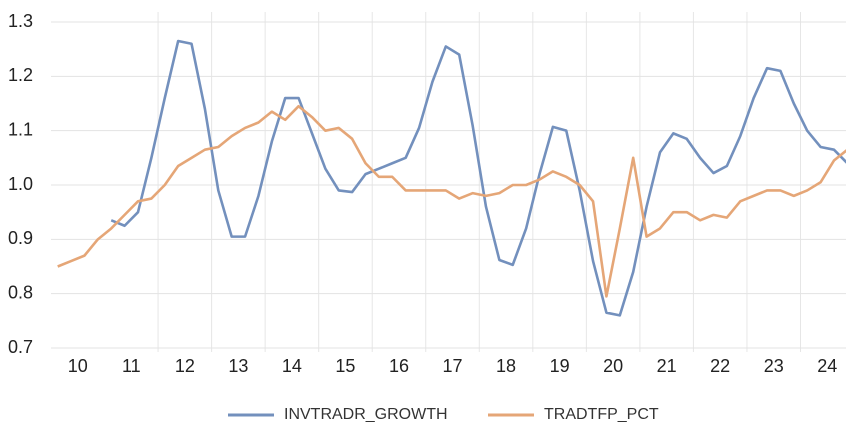 This screenshot has width=846, height=430. I want to click on x-tick-label: 23, so click(774, 366).